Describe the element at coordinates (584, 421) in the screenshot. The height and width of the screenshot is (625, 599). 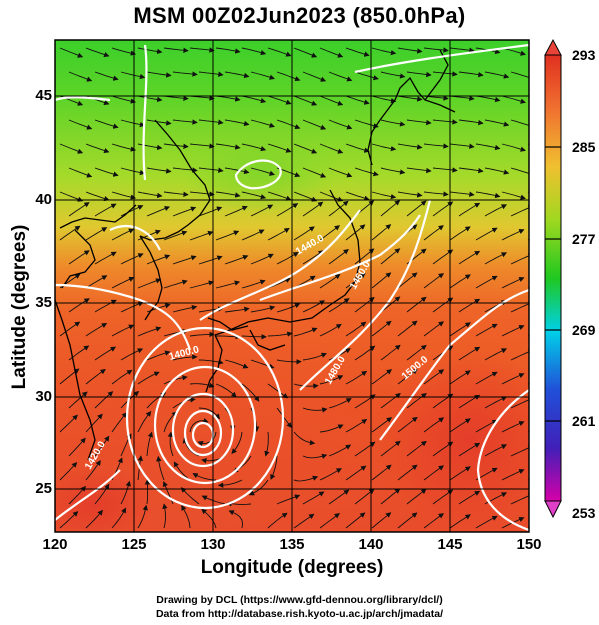
I see `colorbar-tick-label: 261` at that location.